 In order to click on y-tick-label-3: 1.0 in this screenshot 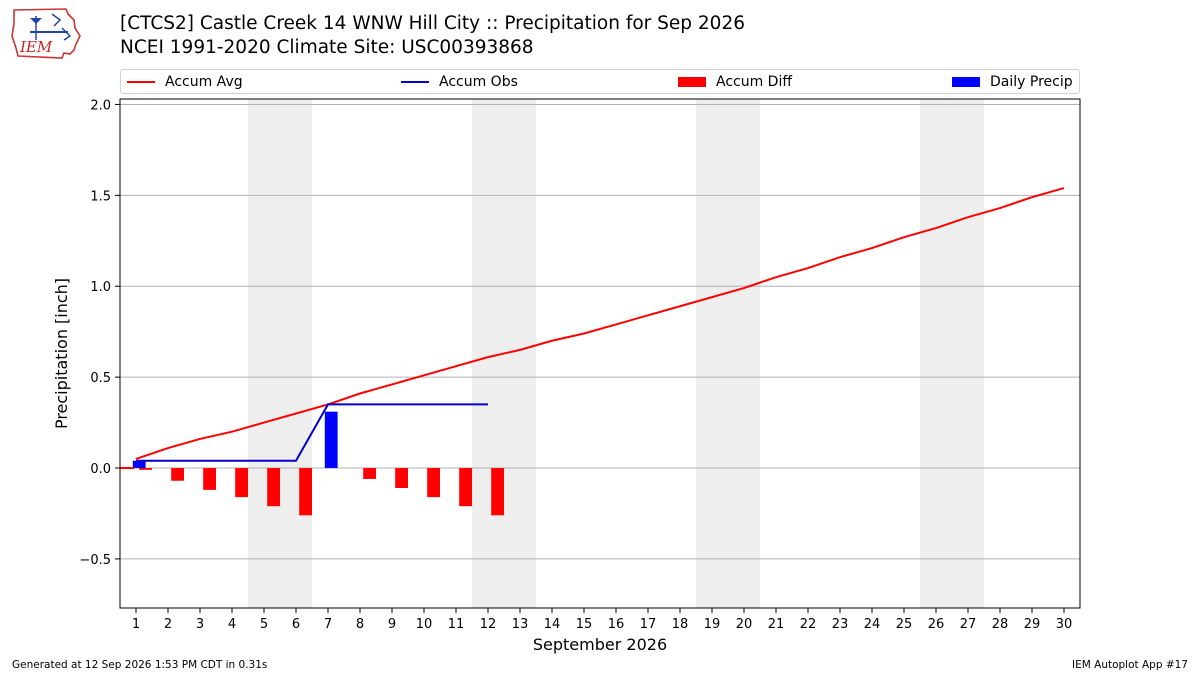, I will do `click(100, 287)`.